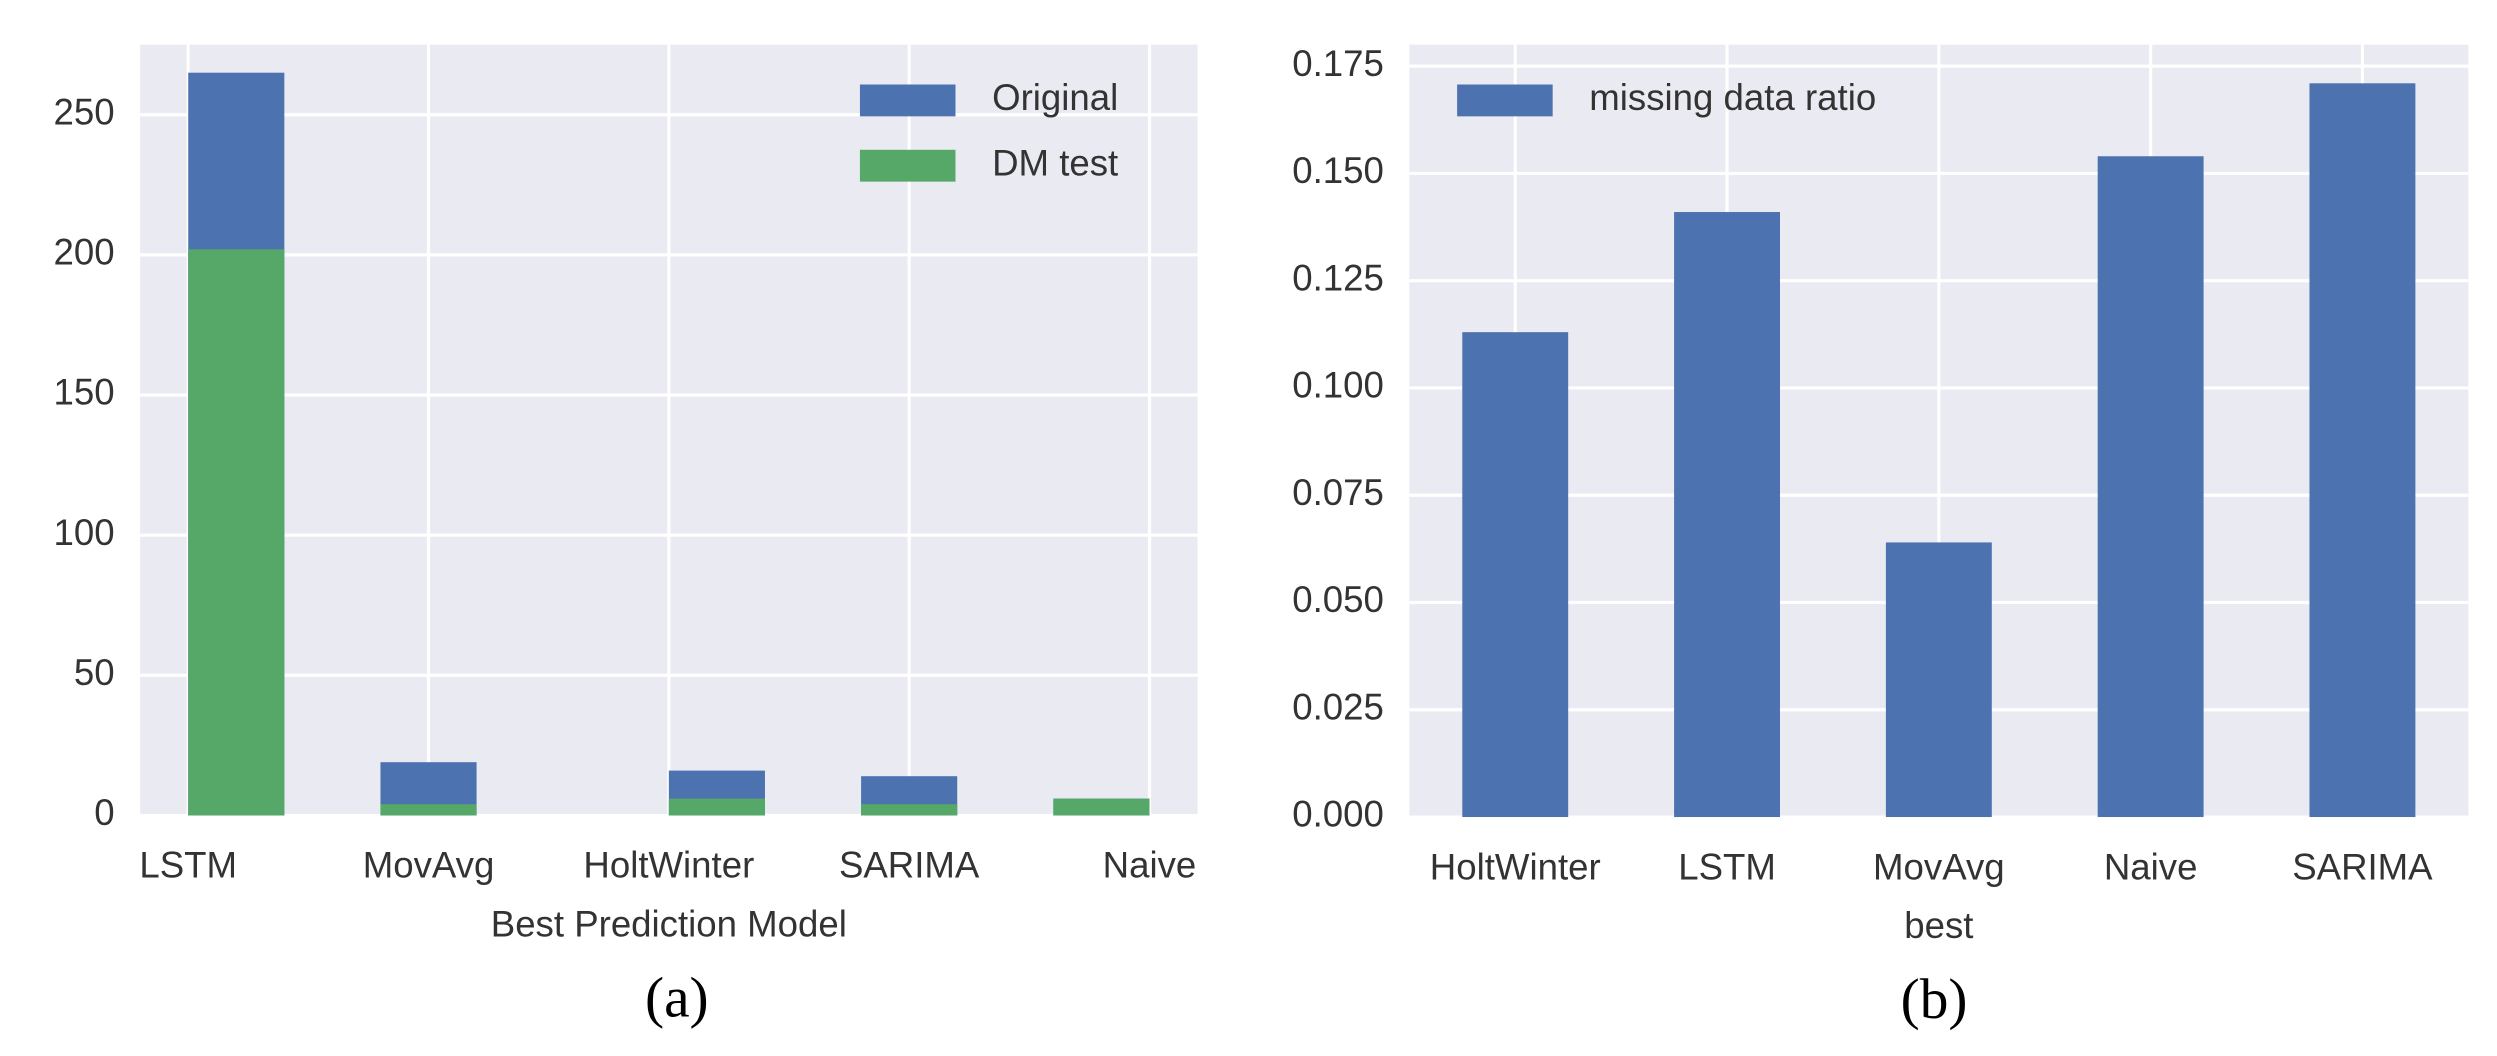 The image size is (2497, 1056). What do you see at coordinates (1938, 925) in the screenshot?
I see `x-axis-label: best` at bounding box center [1938, 925].